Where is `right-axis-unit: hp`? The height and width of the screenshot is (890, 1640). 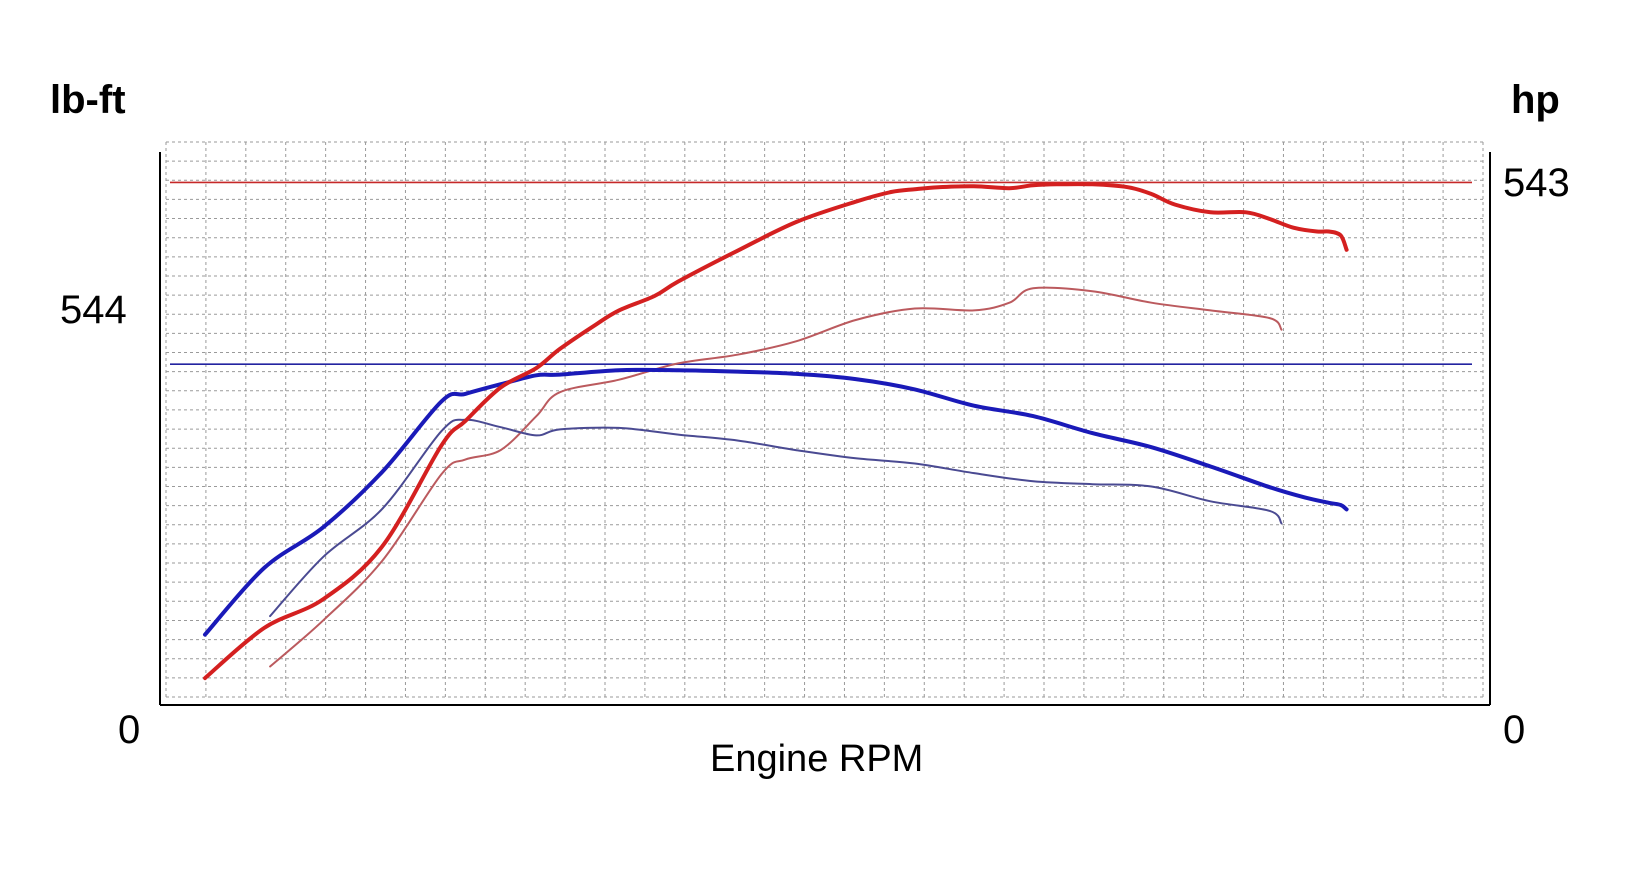 right-axis-unit: hp is located at coordinates (1535, 100).